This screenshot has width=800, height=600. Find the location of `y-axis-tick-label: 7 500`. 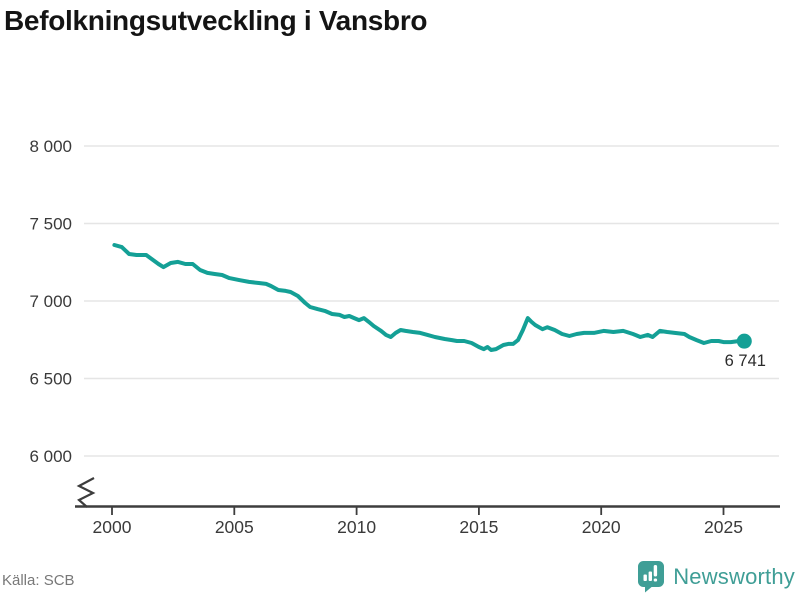

y-axis-tick-label: 7 500 is located at coordinates (50, 224).